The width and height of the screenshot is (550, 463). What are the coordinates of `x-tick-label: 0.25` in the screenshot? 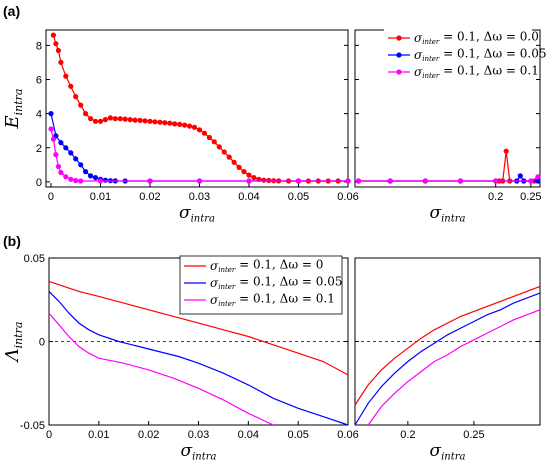 It's located at (473, 435).